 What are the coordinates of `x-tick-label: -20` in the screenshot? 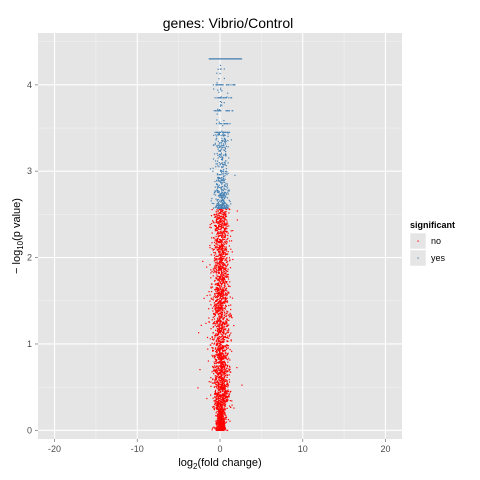 It's located at (54, 449).